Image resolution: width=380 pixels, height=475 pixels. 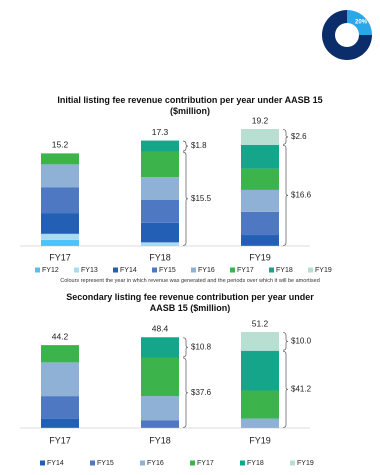 What do you see at coordinates (160, 132) in the screenshot?
I see `total-label: 17.3` at bounding box center [160, 132].